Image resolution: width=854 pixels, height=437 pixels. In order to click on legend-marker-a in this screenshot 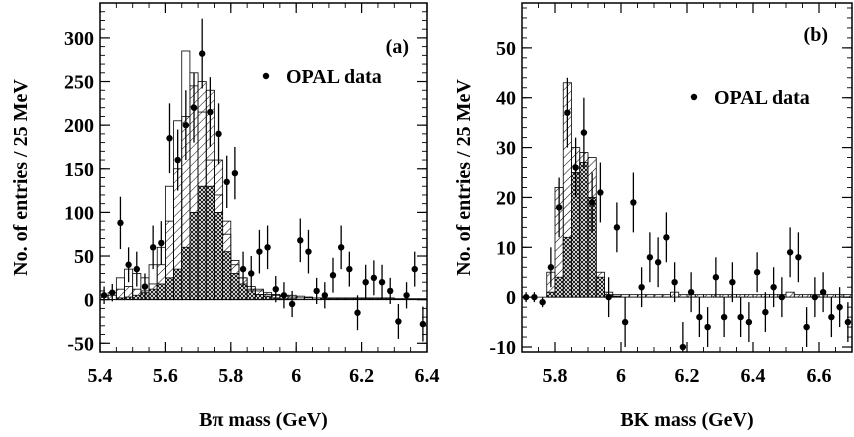, I will do `click(266, 76)`.